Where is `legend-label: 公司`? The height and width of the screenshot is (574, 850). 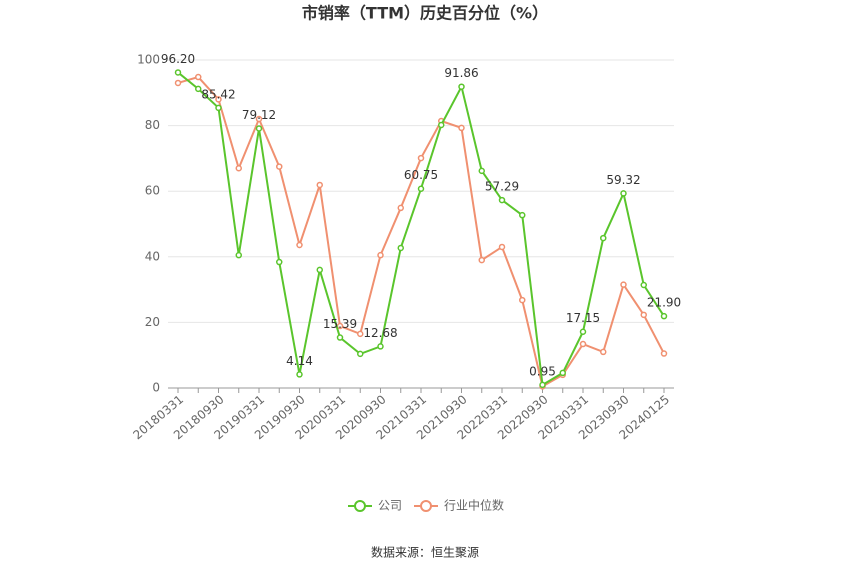
legend-label: 公司 is located at coordinates (390, 506).